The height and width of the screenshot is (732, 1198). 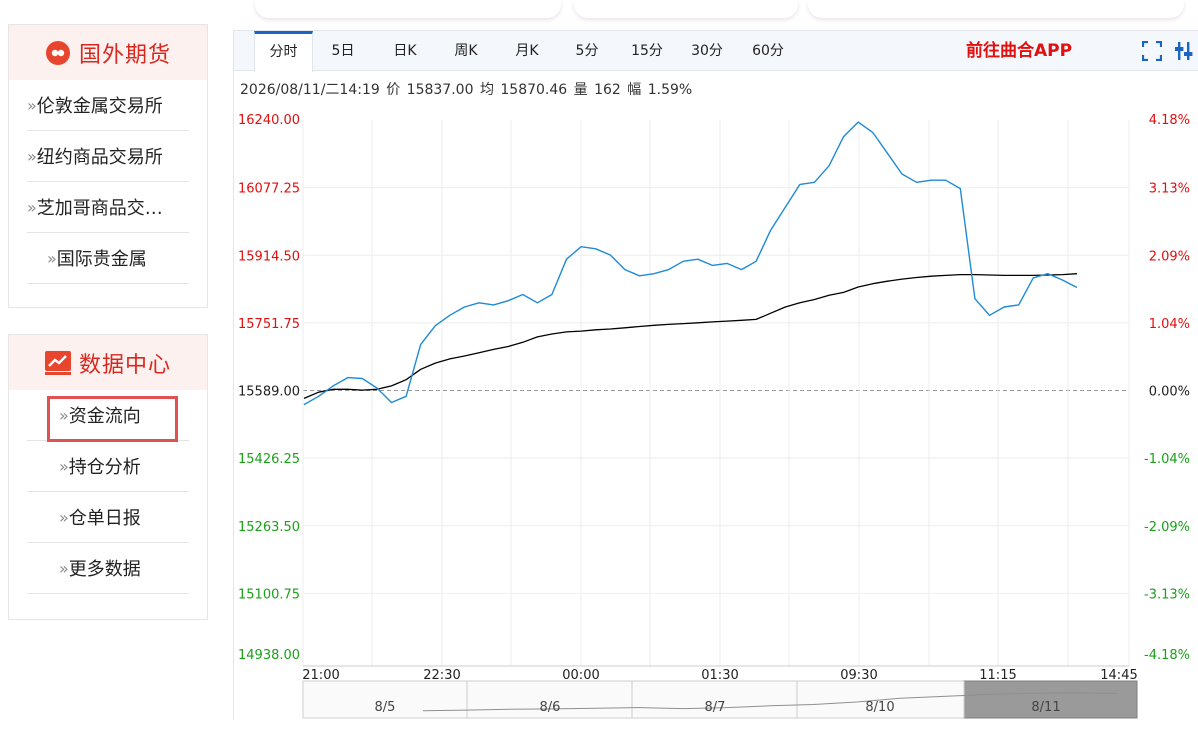 I want to click on tab-daily-k: 日K, so click(x=405, y=51).